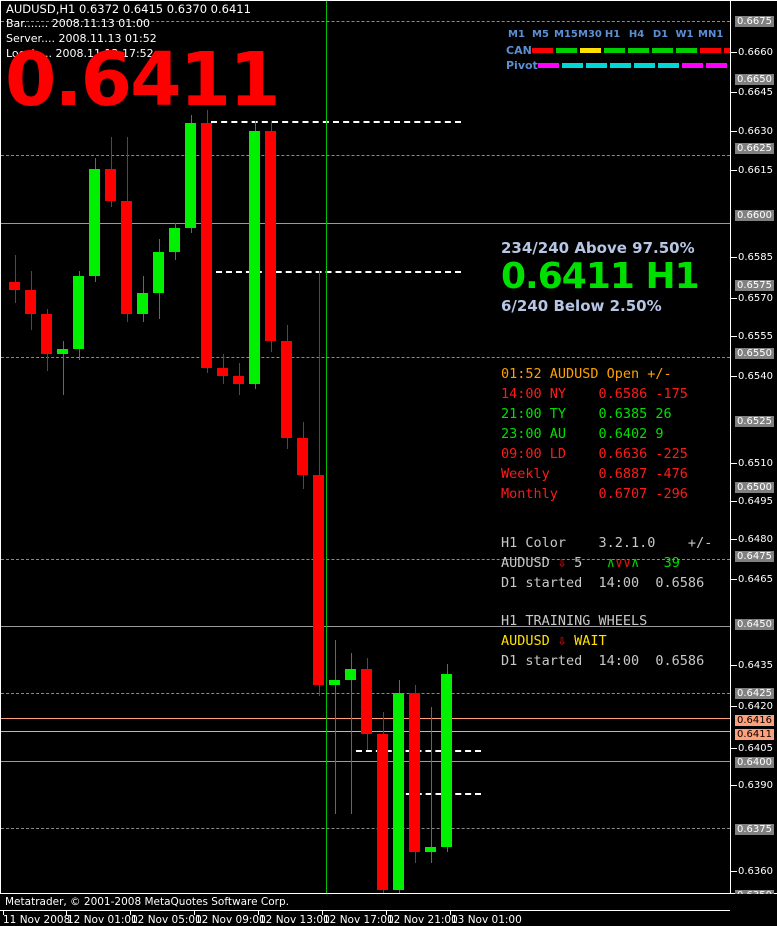 This screenshot has width=777, height=926. I want to click on timeframe-status-bars, so click(633, 65).